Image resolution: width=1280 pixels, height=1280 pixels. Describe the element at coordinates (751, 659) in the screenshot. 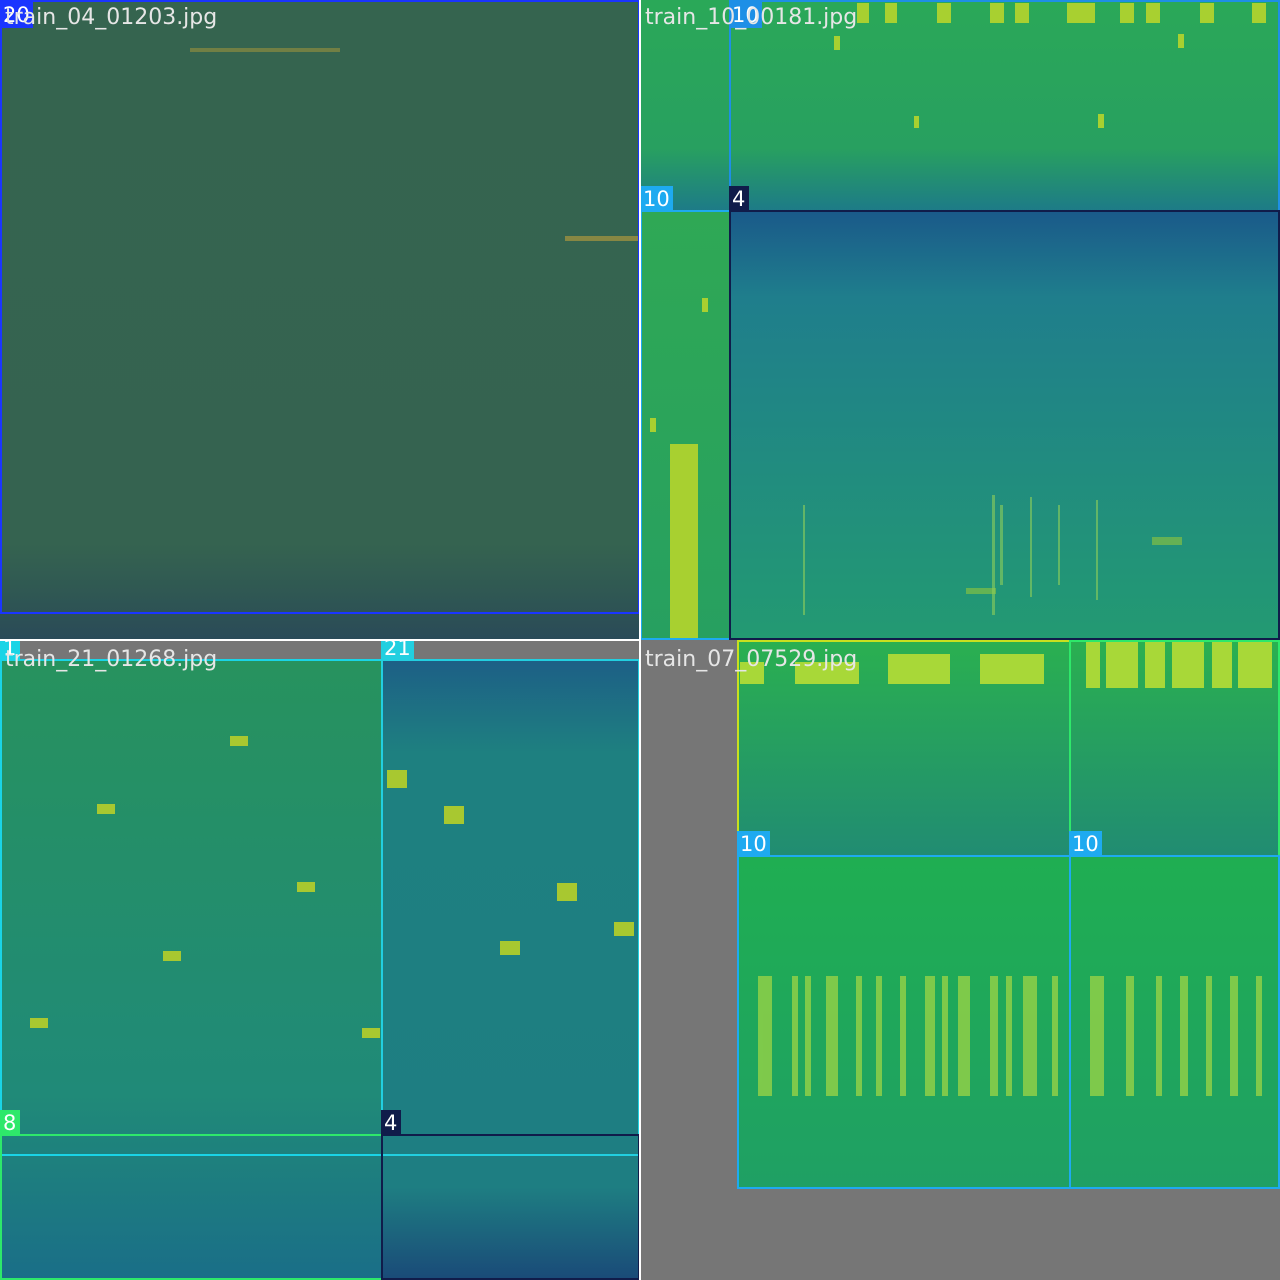

I see `image-filename-label: train_07_07529.jpg` at that location.